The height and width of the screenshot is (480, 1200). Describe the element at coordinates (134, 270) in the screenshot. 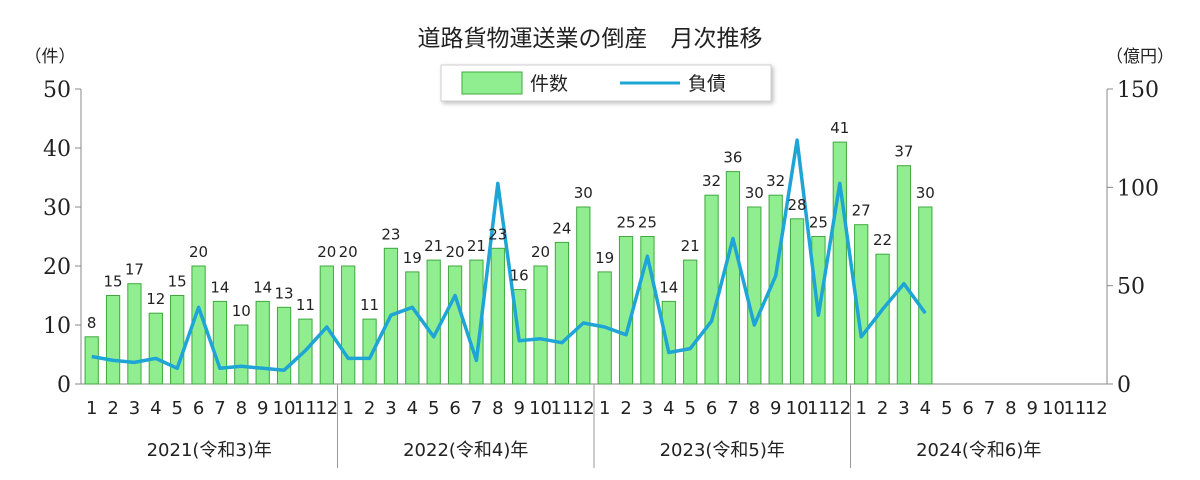

I see `bar-value-label: 17` at that location.